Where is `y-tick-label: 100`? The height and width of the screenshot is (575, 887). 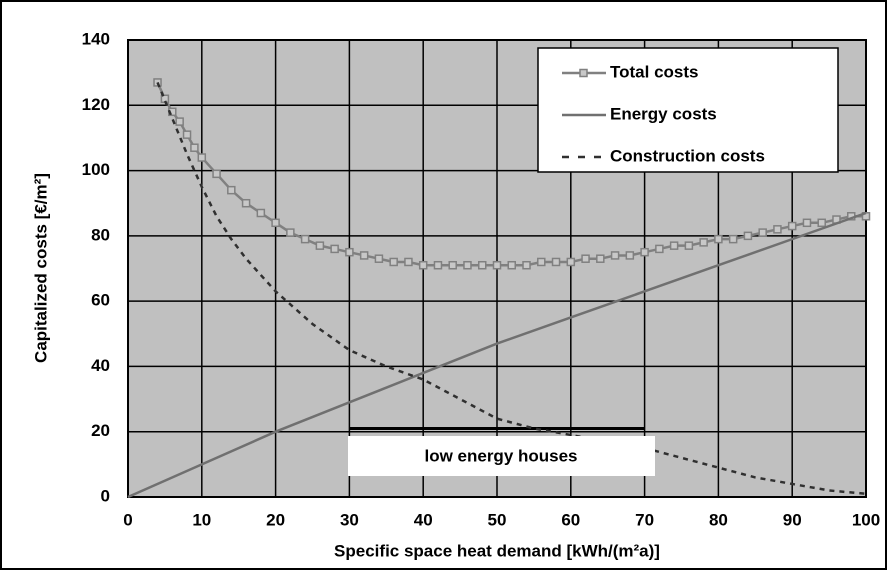
y-tick-label: 100 is located at coordinates (96, 169).